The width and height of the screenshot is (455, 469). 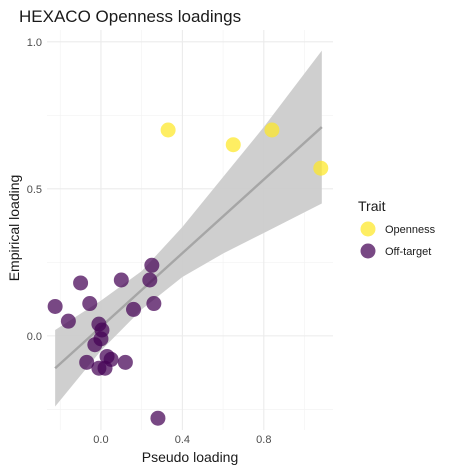 What do you see at coordinates (34, 337) in the screenshot?
I see `y-tick-label: 0.0` at bounding box center [34, 337].